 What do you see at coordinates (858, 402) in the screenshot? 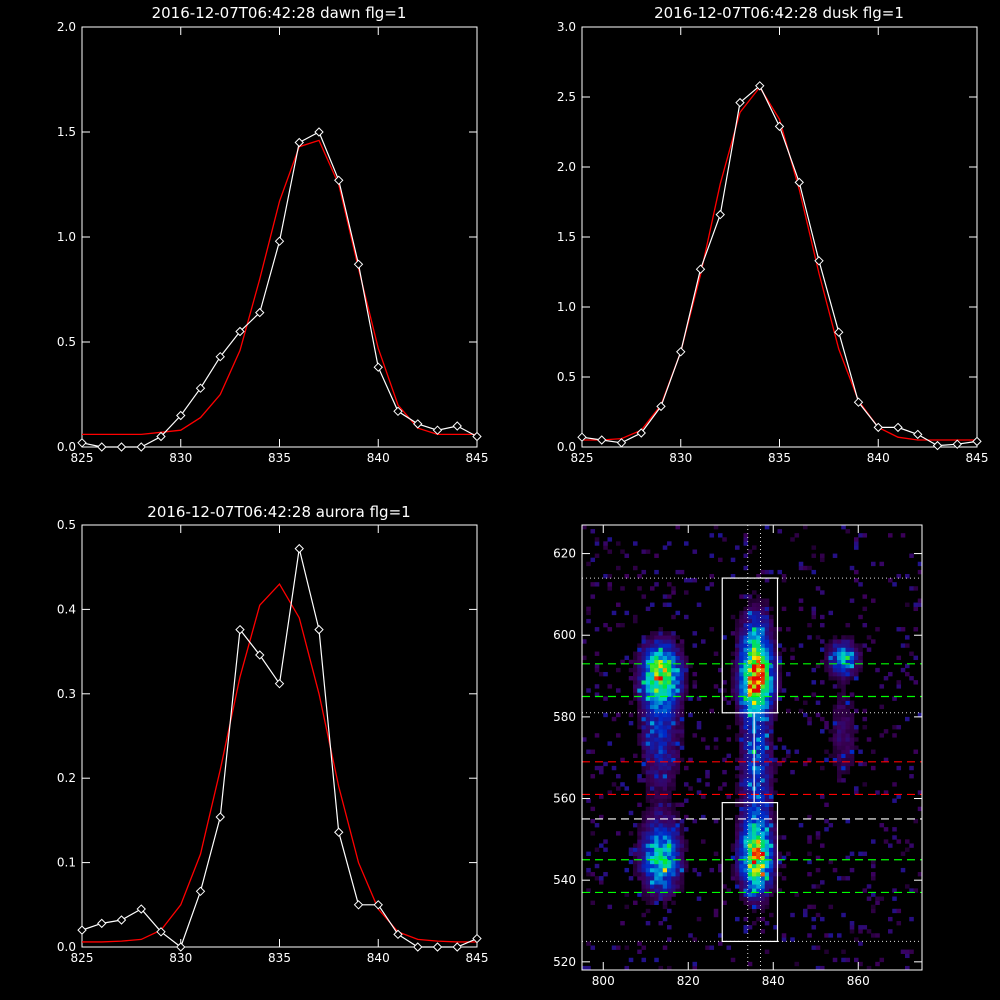
I see `dusk-data-point` at bounding box center [858, 402].